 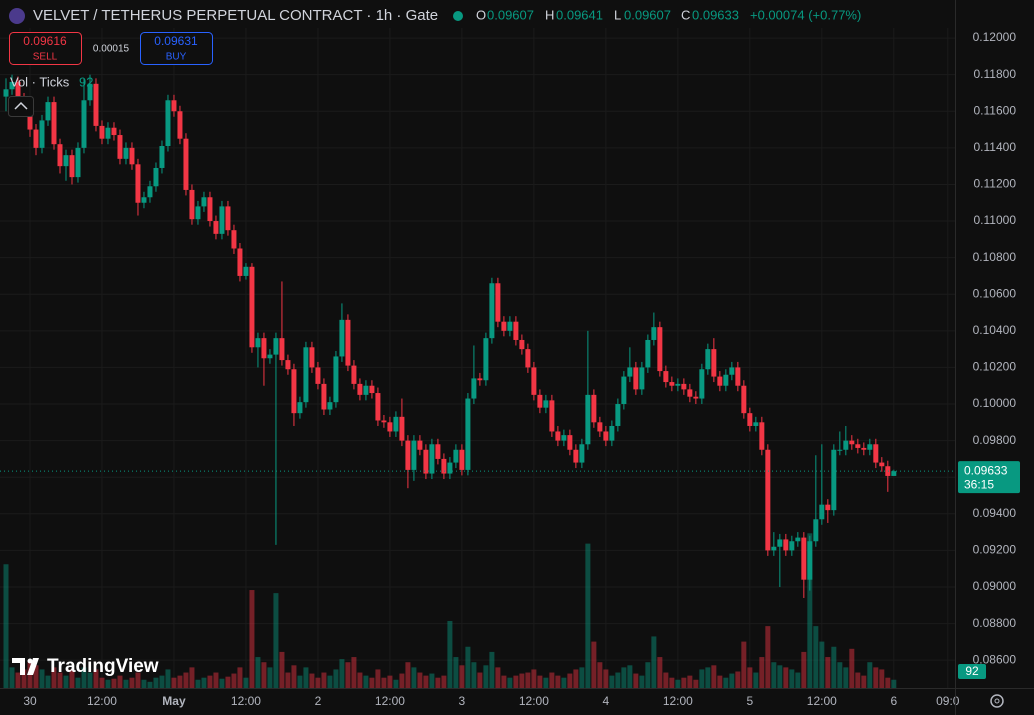 I want to click on ohlc-label: L, so click(x=617, y=14).